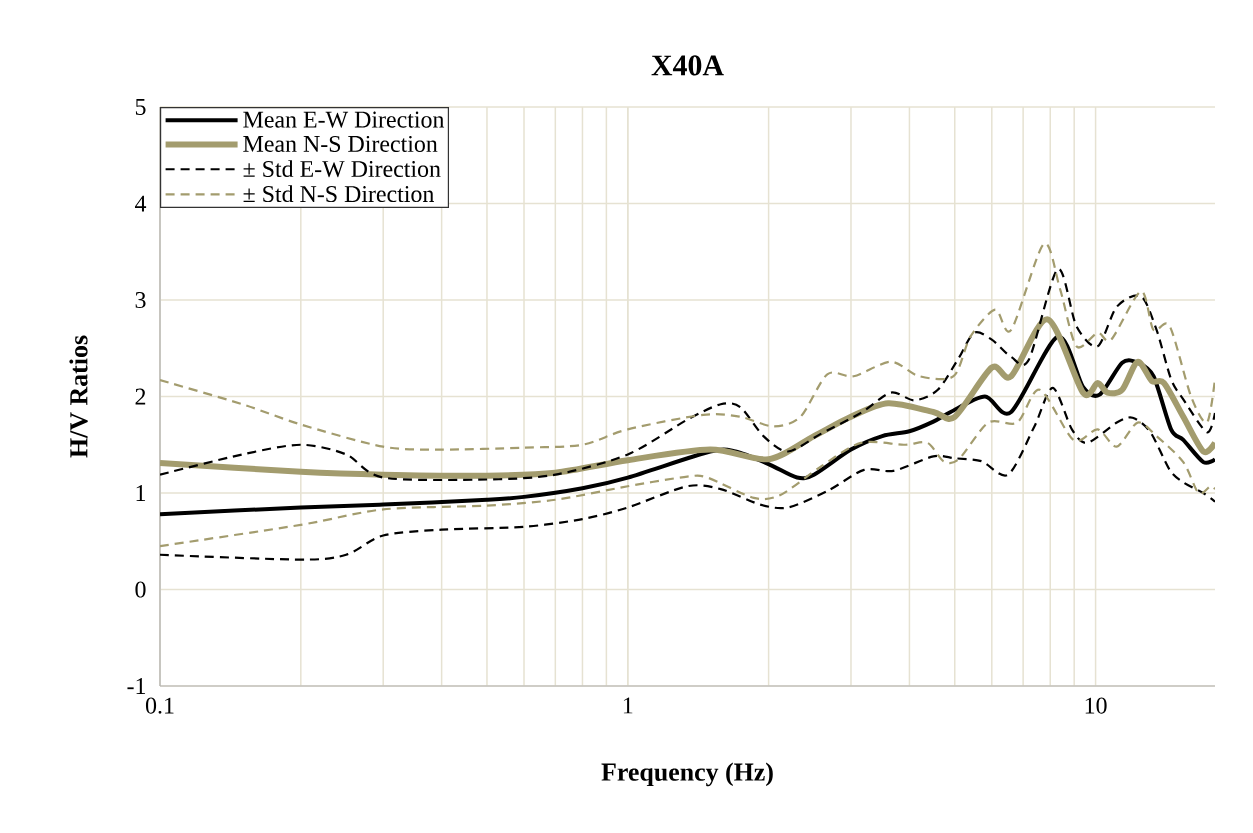 Image resolution: width=1253 pixels, height=833 pixels. Describe the element at coordinates (687, 65) in the screenshot. I see `chart-title: X40A` at that location.